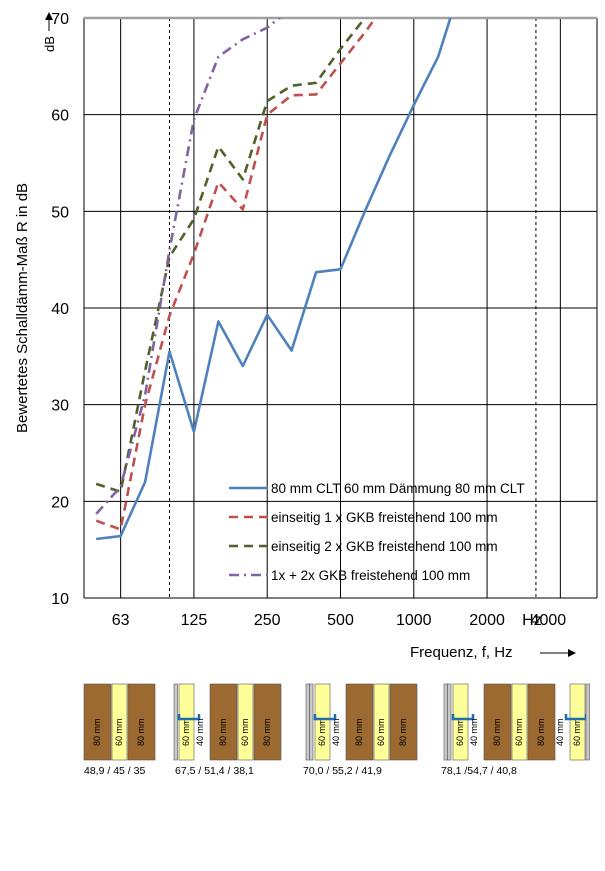  Describe the element at coordinates (214, 771) in the screenshot. I see `section-result: 67,5 / 51,4 / 38,1` at that location.